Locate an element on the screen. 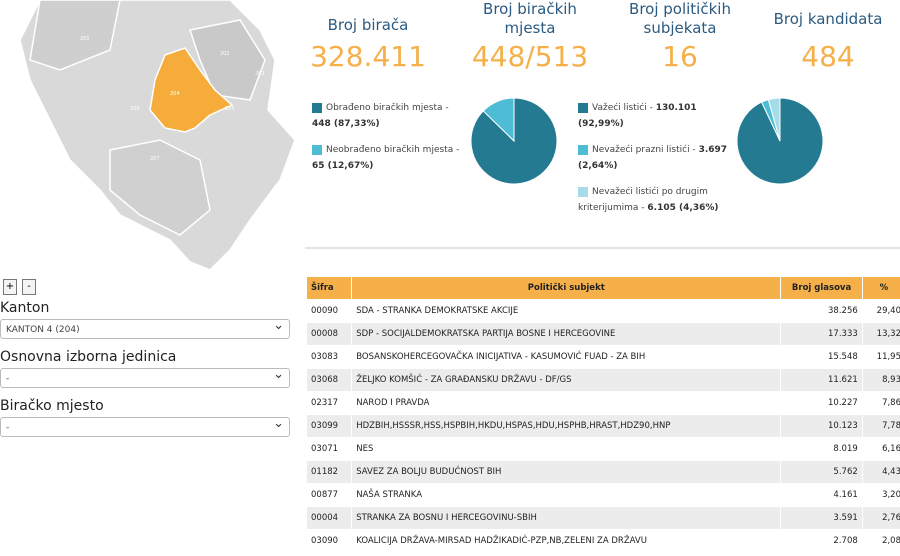 Image resolution: width=900 pixels, height=556 pixels. table-cell: NES is located at coordinates (566, 449).